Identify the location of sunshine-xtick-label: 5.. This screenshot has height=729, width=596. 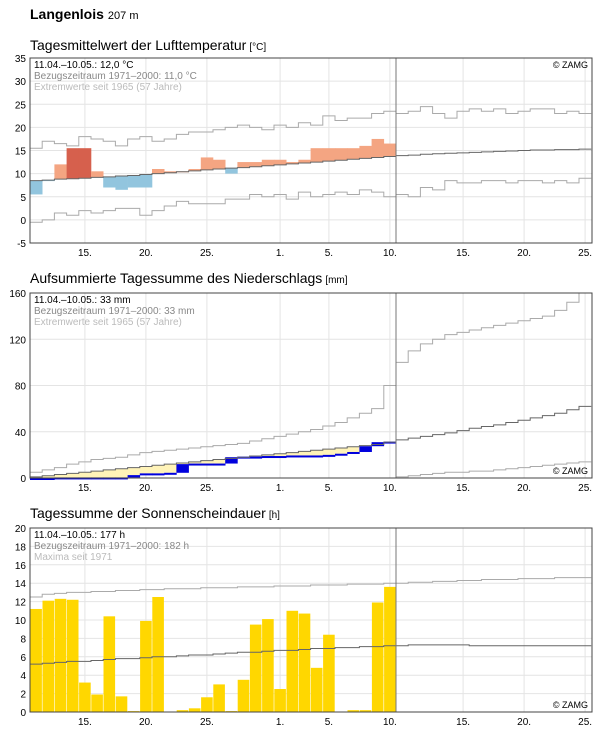
(329, 722).